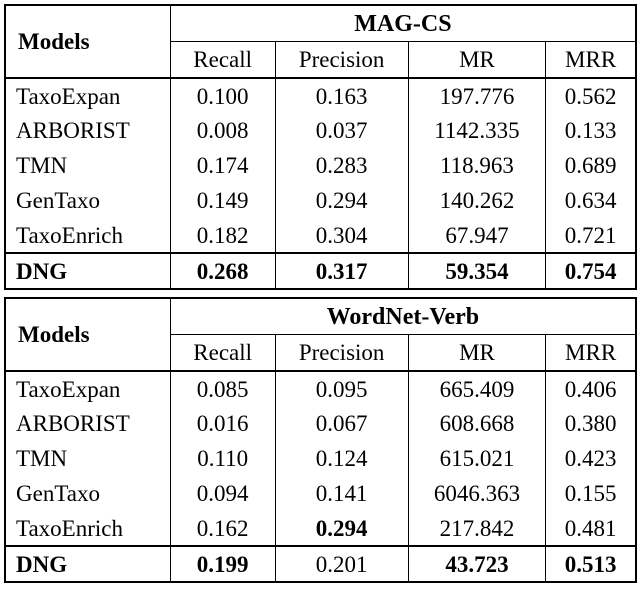  Describe the element at coordinates (477, 388) in the screenshot. I see `metric-value-cell: 665.409` at that location.